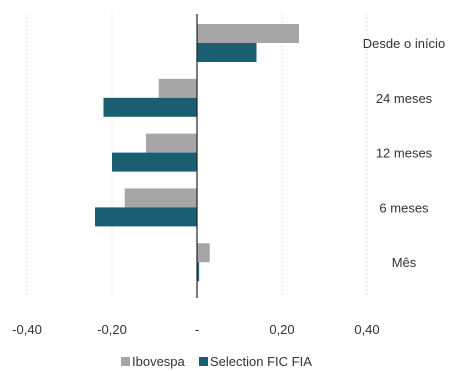  I want to click on category-label-0: Desde o início, so click(404, 43).